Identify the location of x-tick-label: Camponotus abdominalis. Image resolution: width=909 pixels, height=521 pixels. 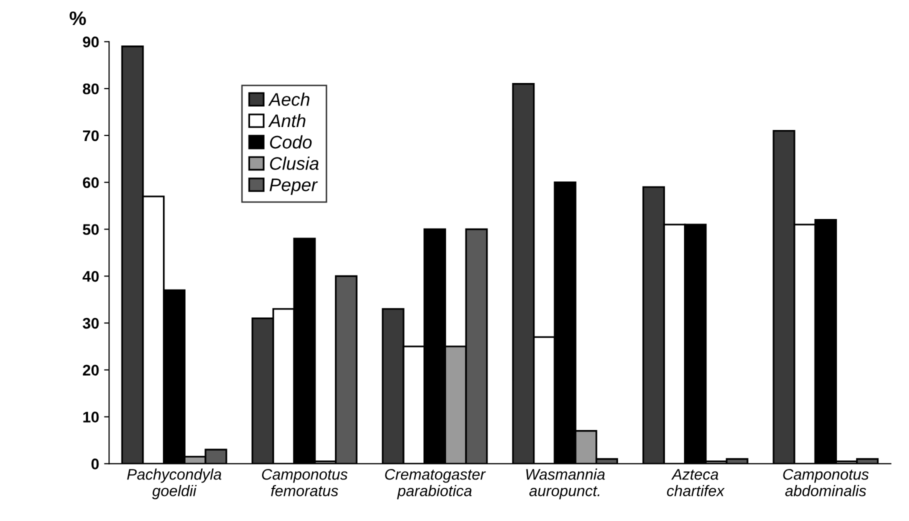
(826, 482).